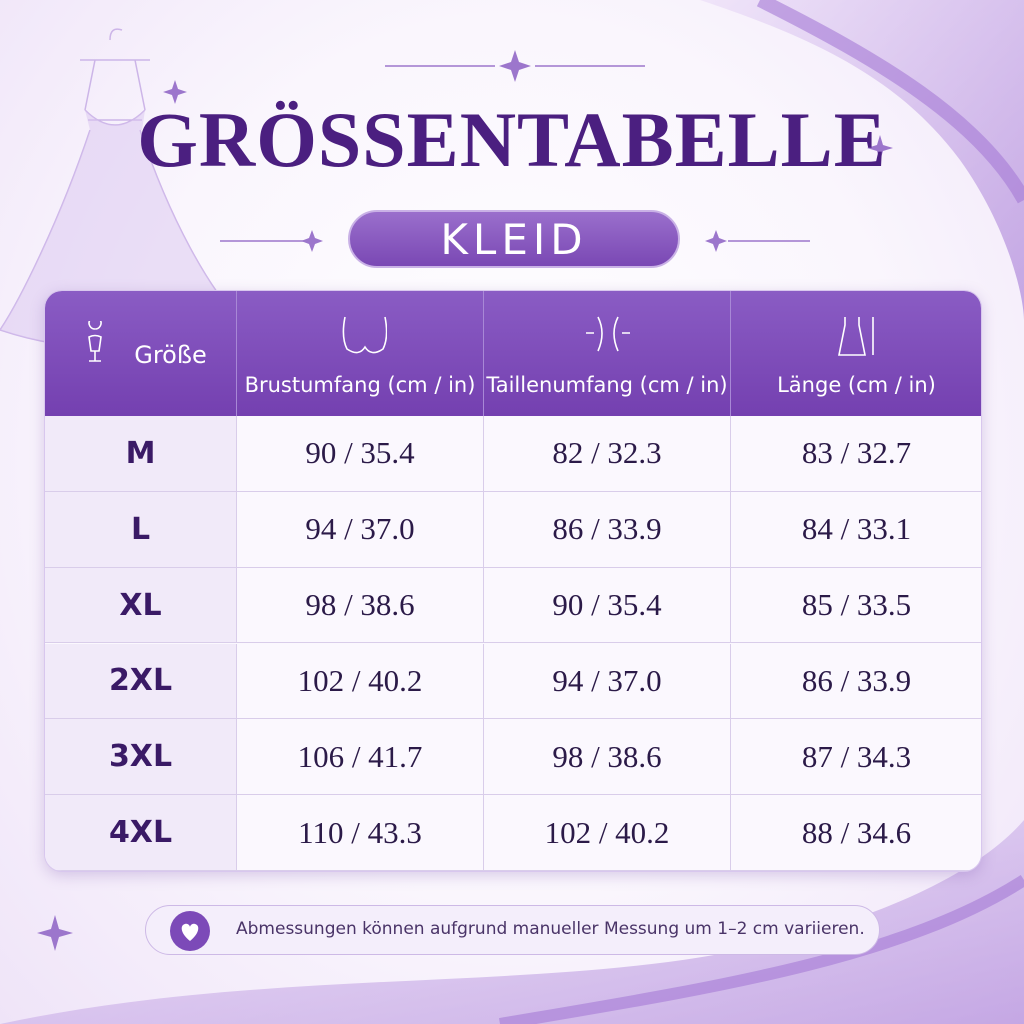 The width and height of the screenshot is (1024, 1024). Describe the element at coordinates (607, 353) in the screenshot. I see `header-cell: Taillenumfang (cm / in)` at that location.